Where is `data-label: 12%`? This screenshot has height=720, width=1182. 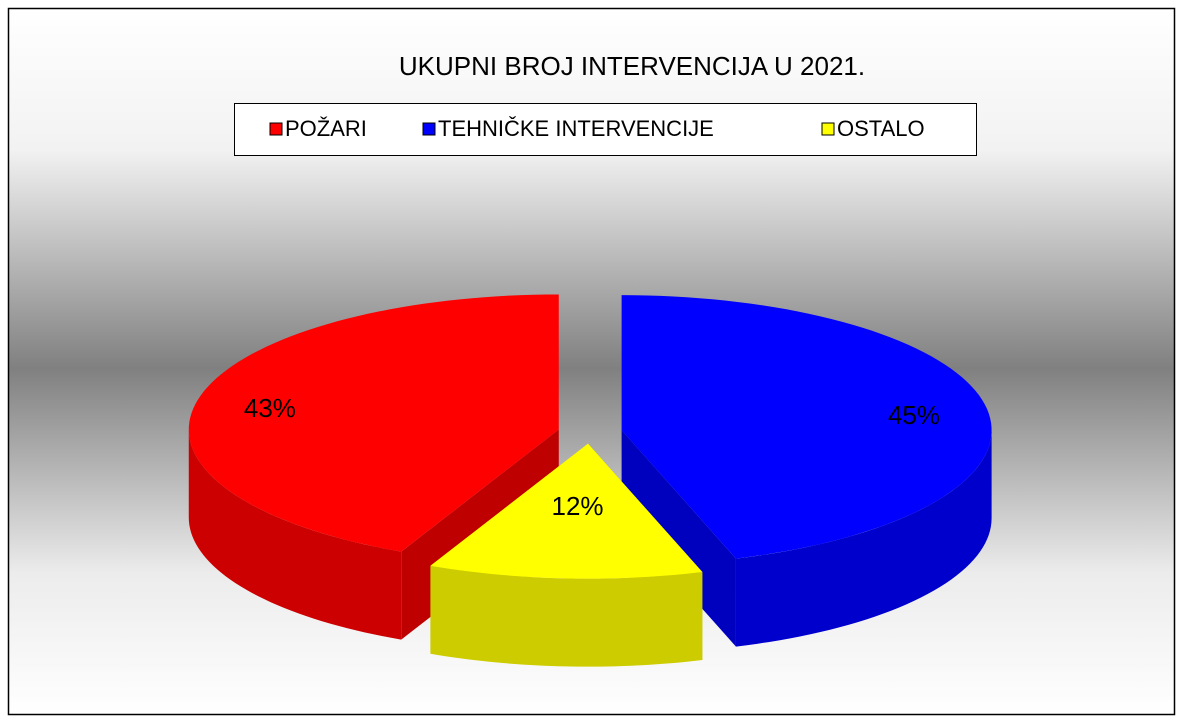 data-label: 12% is located at coordinates (578, 506).